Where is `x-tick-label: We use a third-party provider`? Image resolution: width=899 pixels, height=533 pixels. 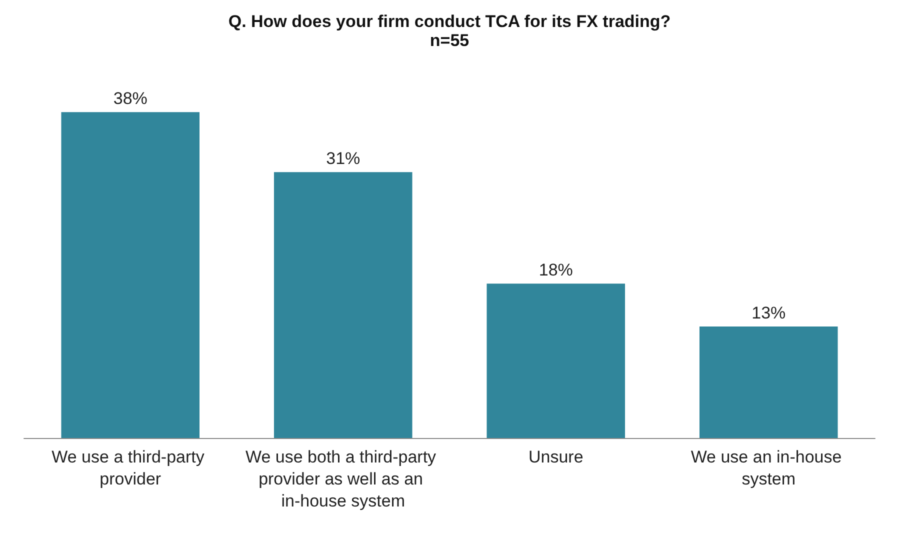
x-tick-label: We use a third-party provider is located at coordinates (131, 468).